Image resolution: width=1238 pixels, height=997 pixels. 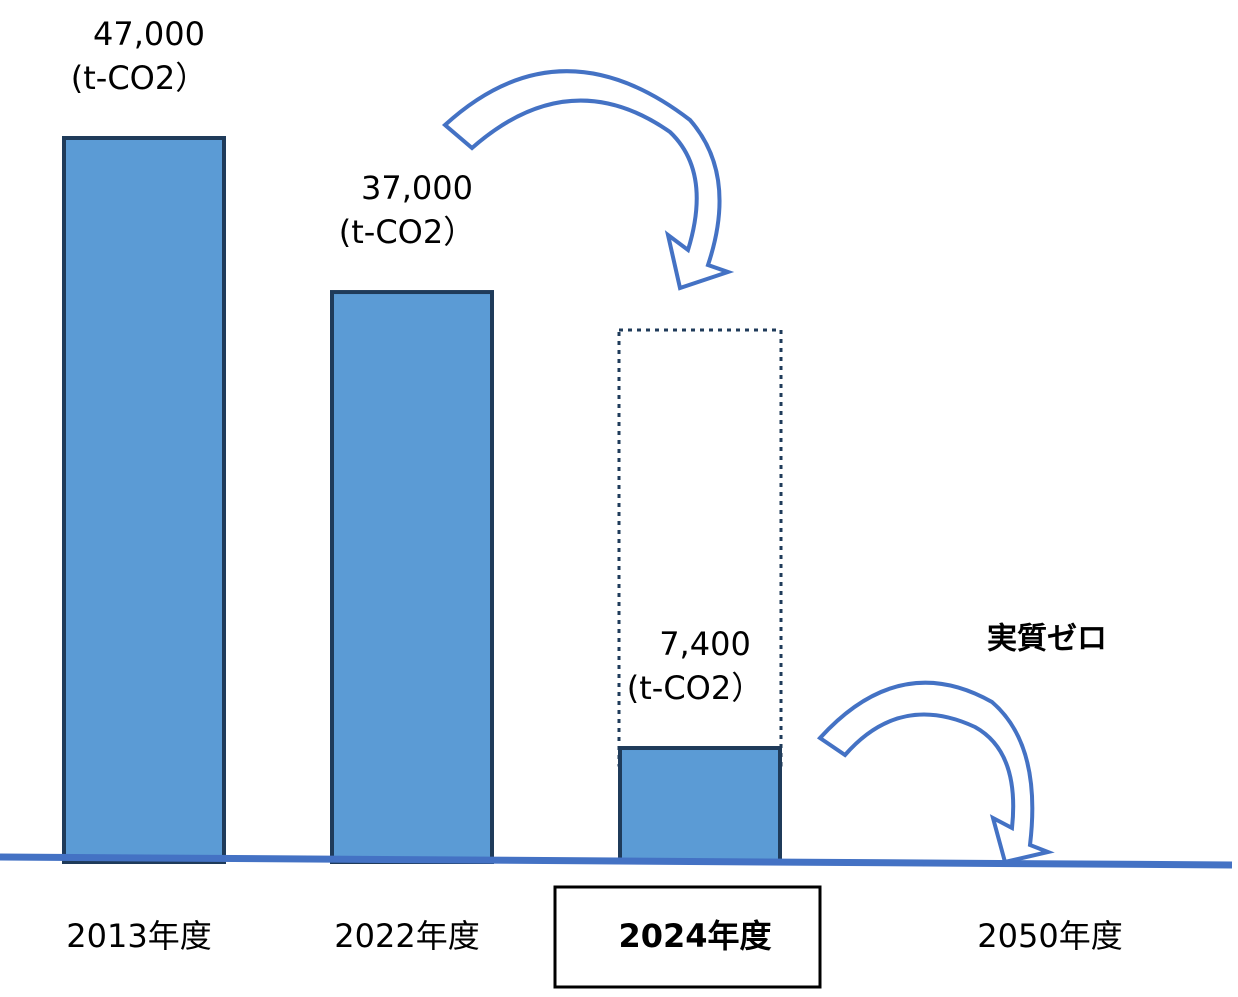 What do you see at coordinates (1047, 639) in the screenshot?
I see `annotation: 実質ゼロ` at bounding box center [1047, 639].